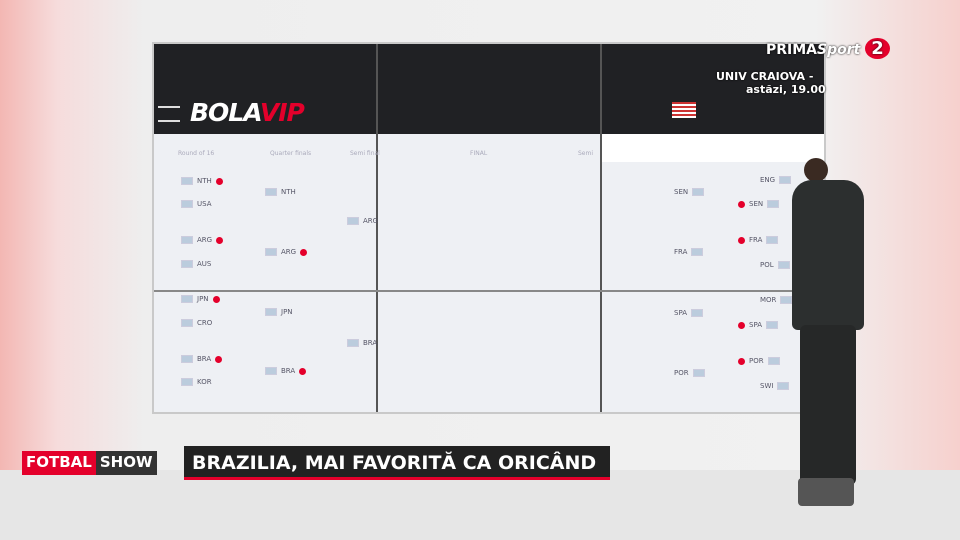 The image size is (960, 540). Describe the element at coordinates (282, 112) in the screenshot. I see `logo-part: VIP` at that location.